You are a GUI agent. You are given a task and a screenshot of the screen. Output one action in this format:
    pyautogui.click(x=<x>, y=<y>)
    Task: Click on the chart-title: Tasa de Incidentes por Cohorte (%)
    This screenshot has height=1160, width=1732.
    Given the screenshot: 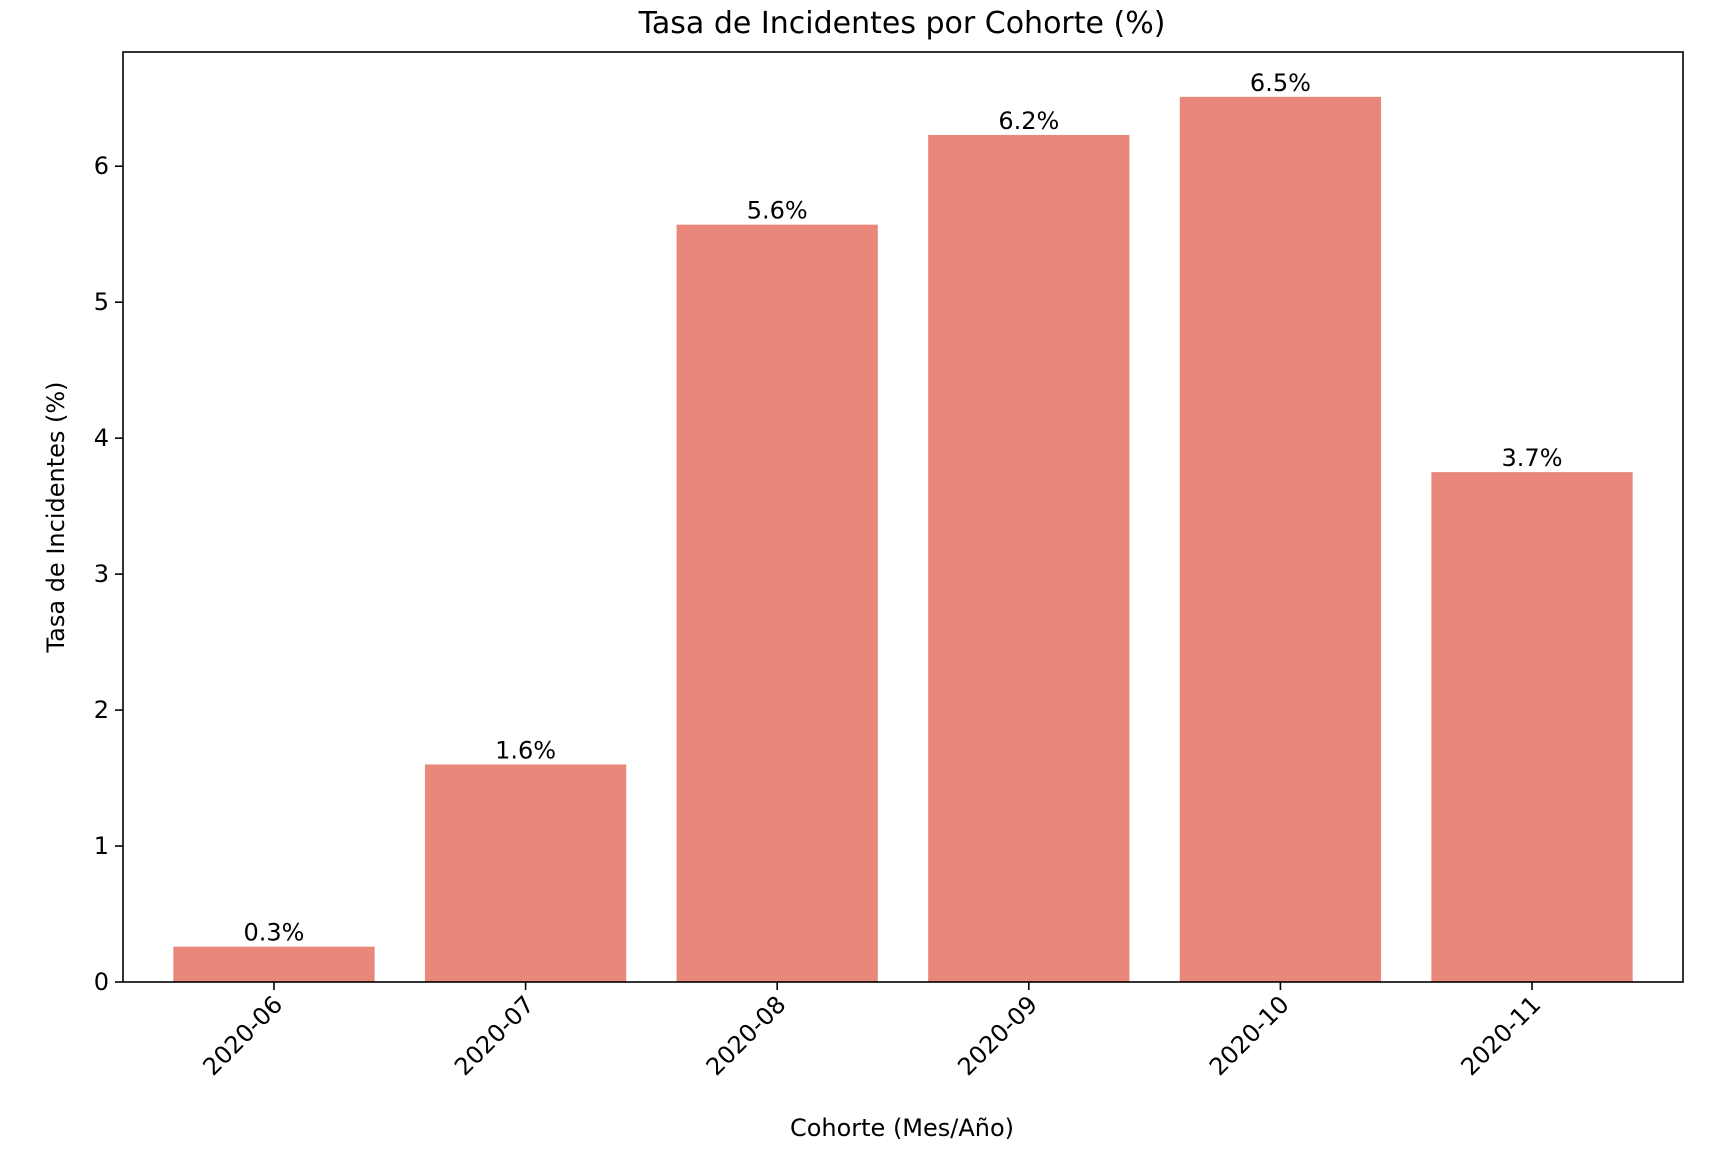 What is the action you would take?
    pyautogui.click(x=902, y=23)
    